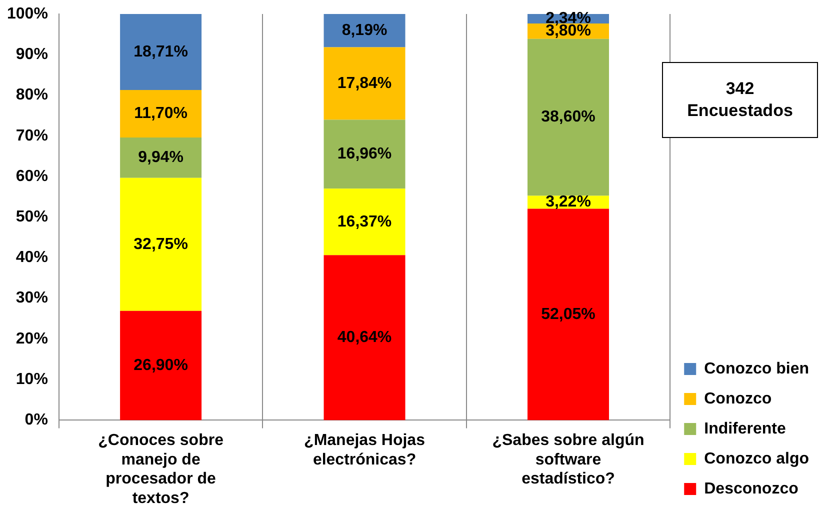  What do you see at coordinates (568, 202) in the screenshot?
I see `data-label: 3,22%` at bounding box center [568, 202].